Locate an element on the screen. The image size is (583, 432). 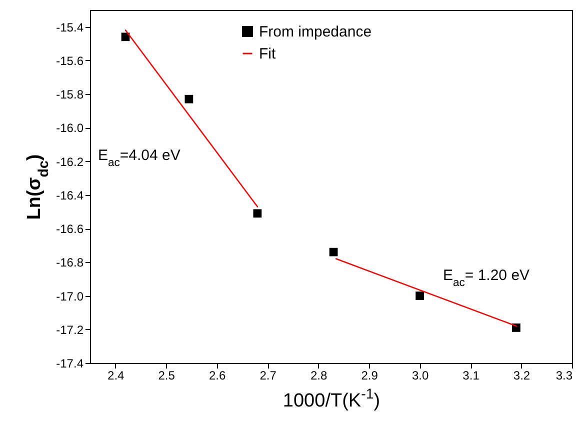
y-tick-label: -16.2 is located at coordinates (70, 161).